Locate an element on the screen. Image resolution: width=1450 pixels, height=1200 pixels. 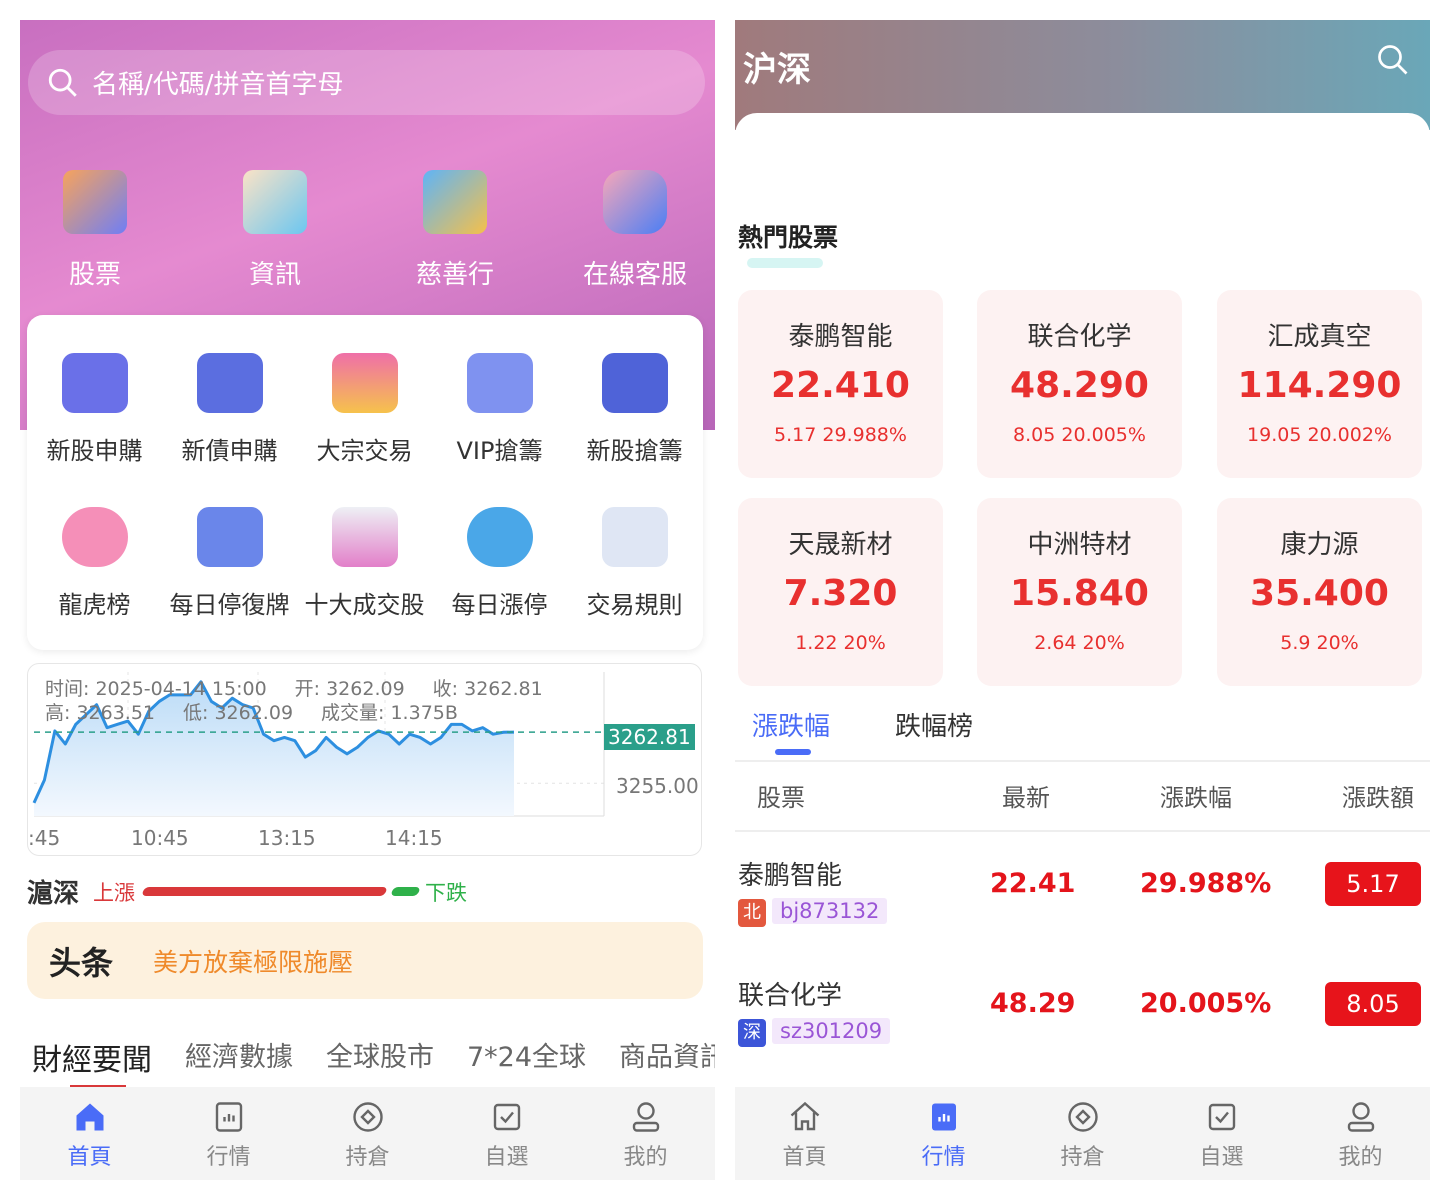
piggy-bank-icon is located at coordinates (94, 537).